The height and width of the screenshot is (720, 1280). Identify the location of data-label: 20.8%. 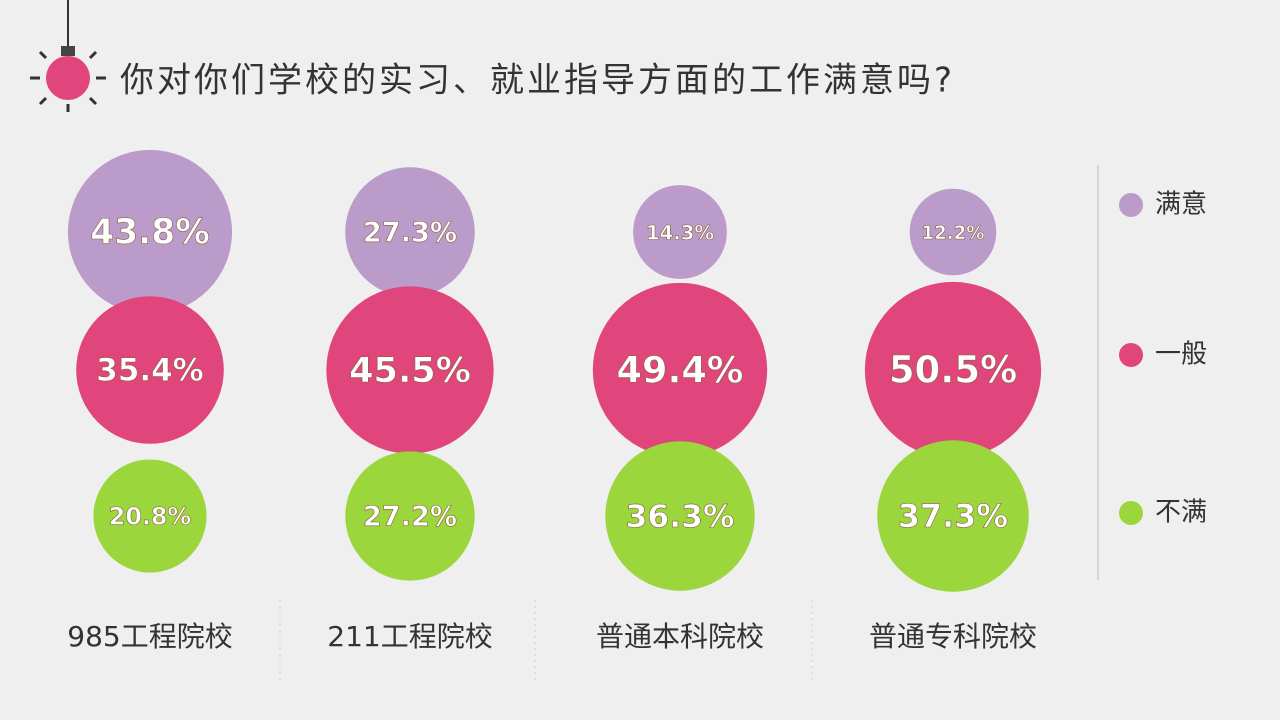
(150, 517).